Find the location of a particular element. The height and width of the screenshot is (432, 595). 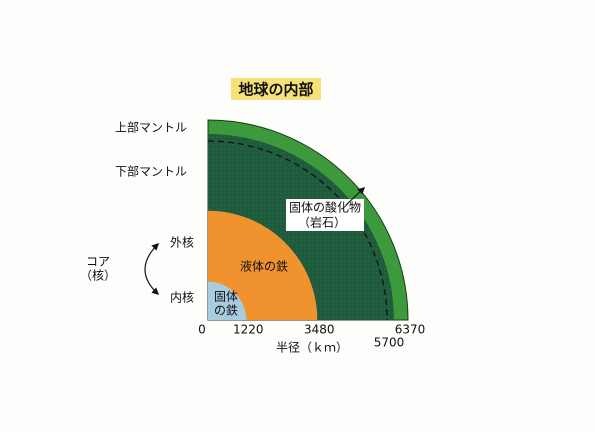

lower-mantle-label: 下部マントル is located at coordinates (151, 171).